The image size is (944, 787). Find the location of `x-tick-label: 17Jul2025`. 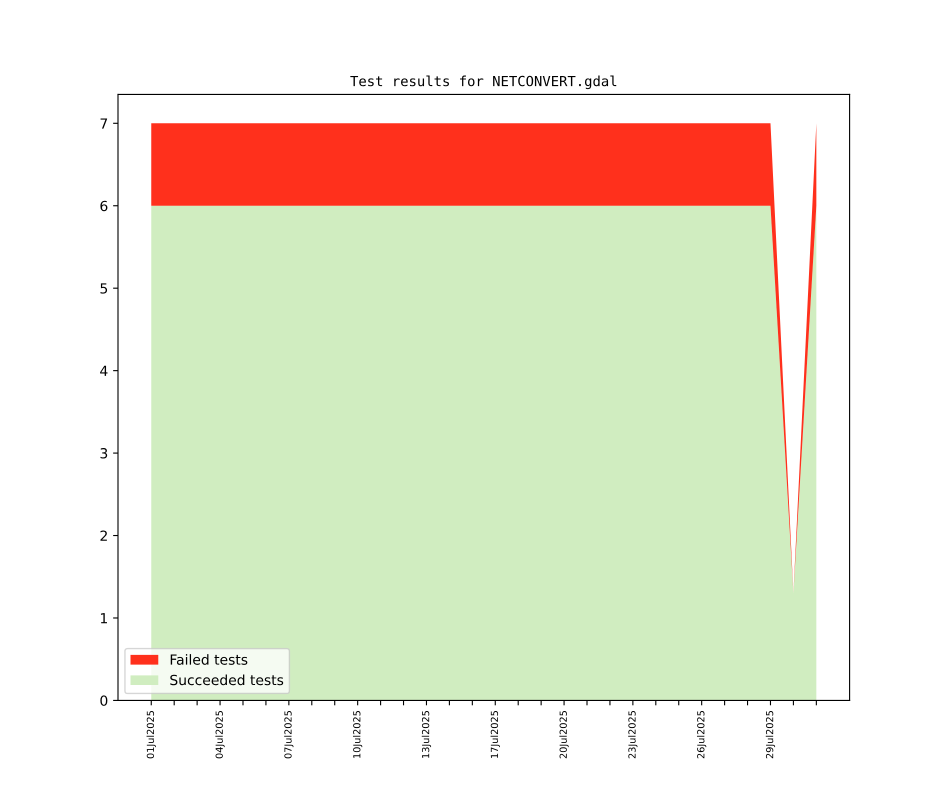

x-tick-label: 17Jul2025 is located at coordinates (495, 734).